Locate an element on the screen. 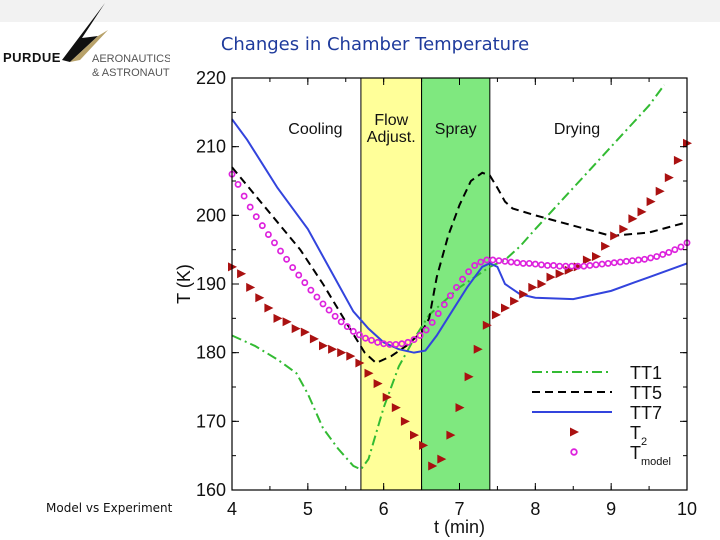 Image resolution: width=720 pixels, height=540 pixels. y-tick-label: 210 is located at coordinates (211, 147).